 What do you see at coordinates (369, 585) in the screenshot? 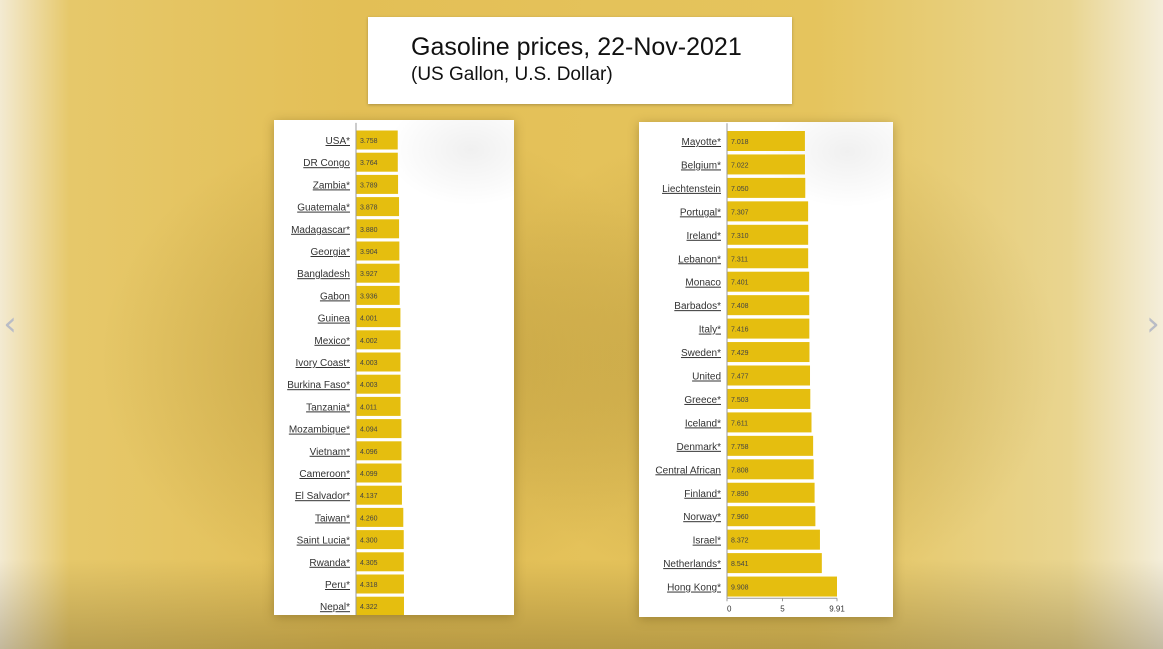
I see `bar-value-label: 4.318` at bounding box center [369, 585].